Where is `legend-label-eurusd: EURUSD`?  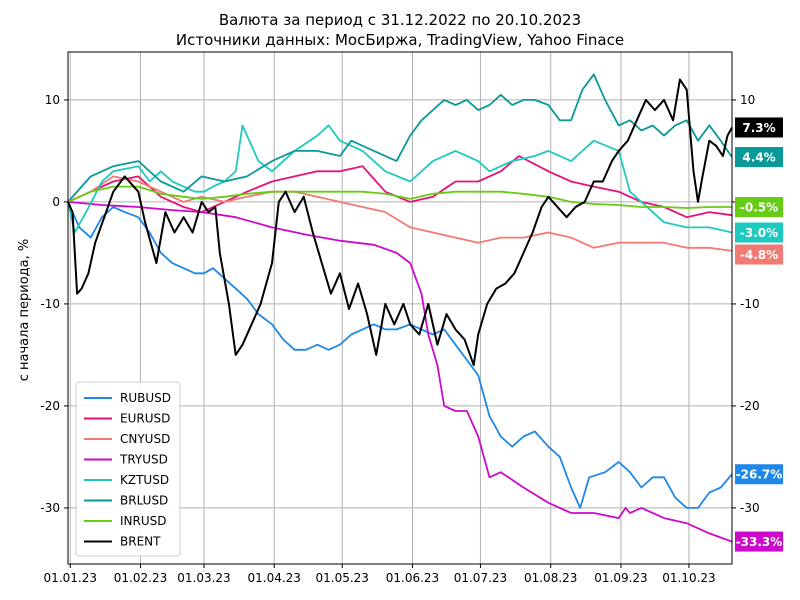
legend-label-eurusd: EURUSD is located at coordinates (145, 419).